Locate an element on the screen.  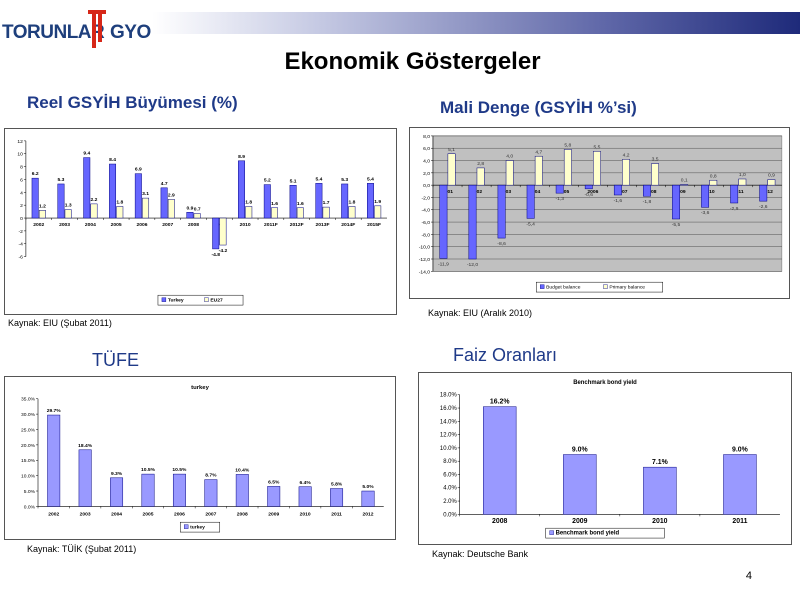
y-tick-label: -12,0 is located at coordinates (425, 260).